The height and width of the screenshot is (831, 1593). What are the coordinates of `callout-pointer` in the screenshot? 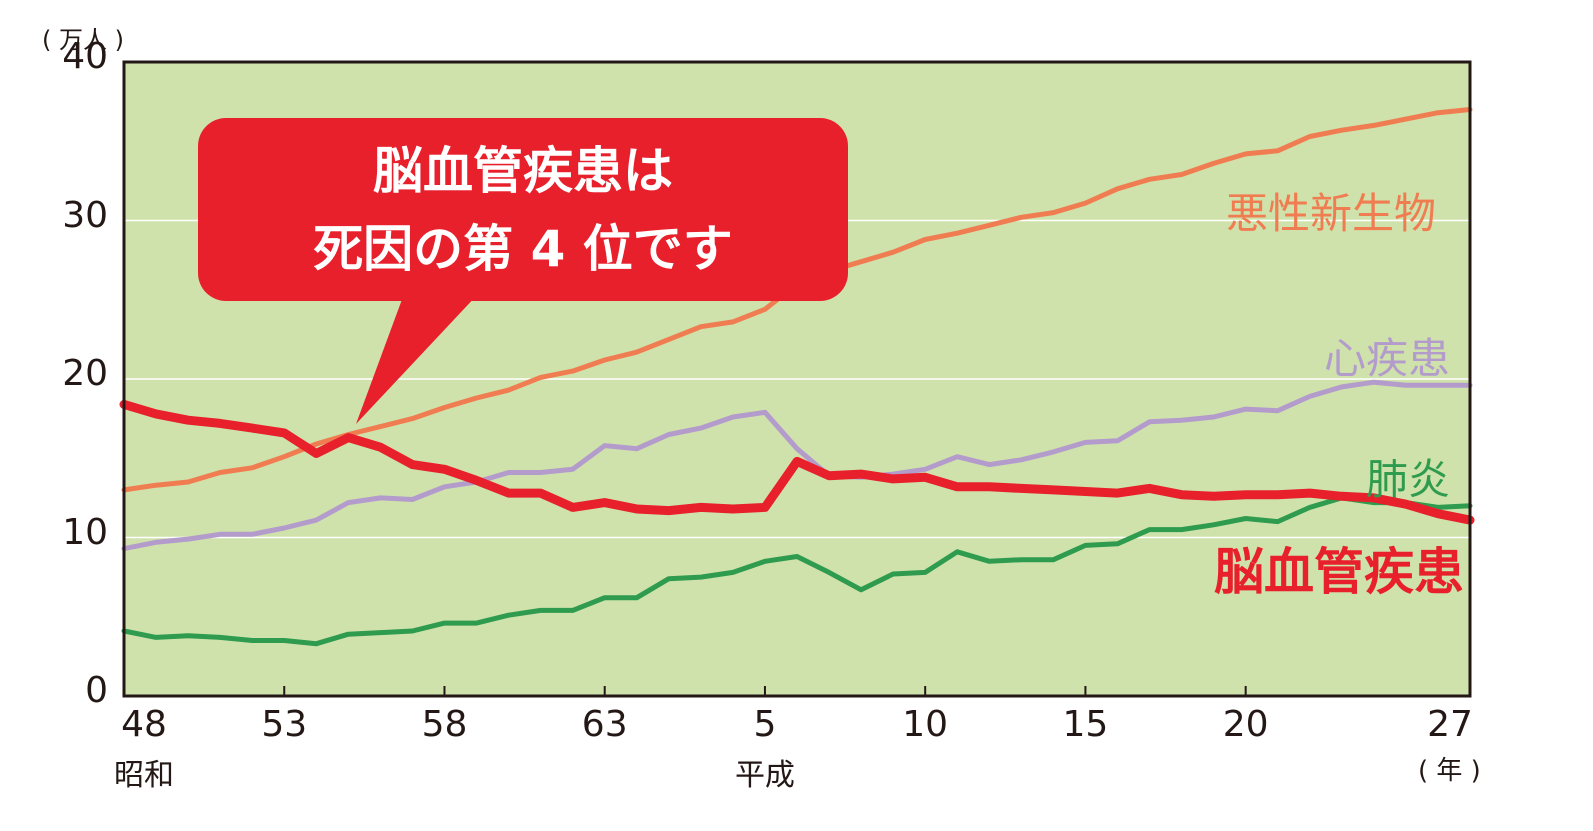 It's located at (417, 359).